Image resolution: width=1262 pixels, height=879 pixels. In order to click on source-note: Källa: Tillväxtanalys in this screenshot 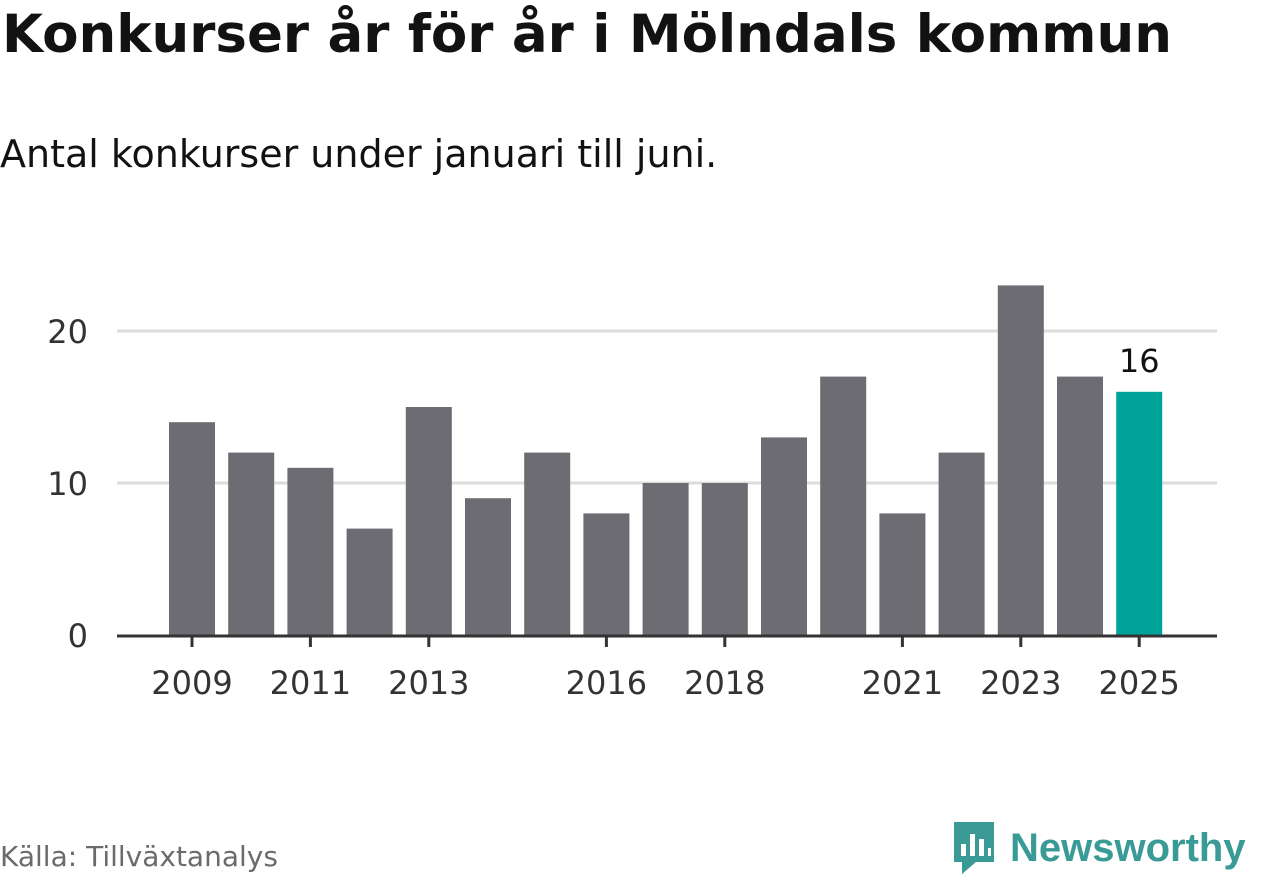, I will do `click(139, 856)`.